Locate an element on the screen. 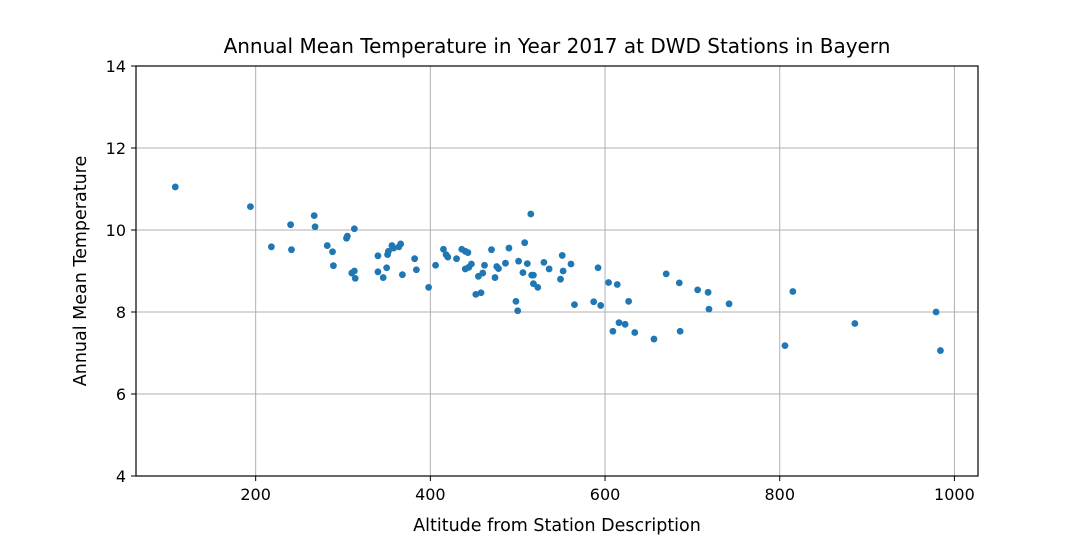 This screenshot has height=544, width=1088. x-tick-label: 600 is located at coordinates (605, 494).